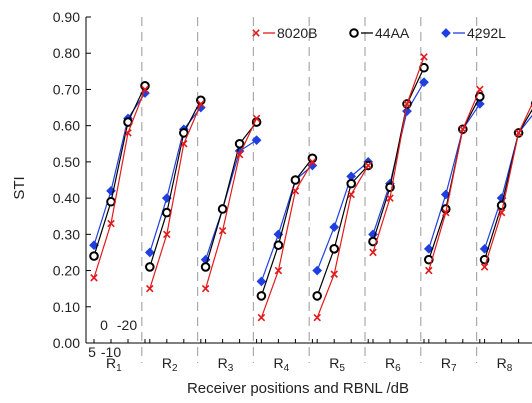  What do you see at coordinates (309, 364) in the screenshot?
I see `x-categories: R1 R2 R3 R4 R5 R6 R7 R8` at bounding box center [309, 364].